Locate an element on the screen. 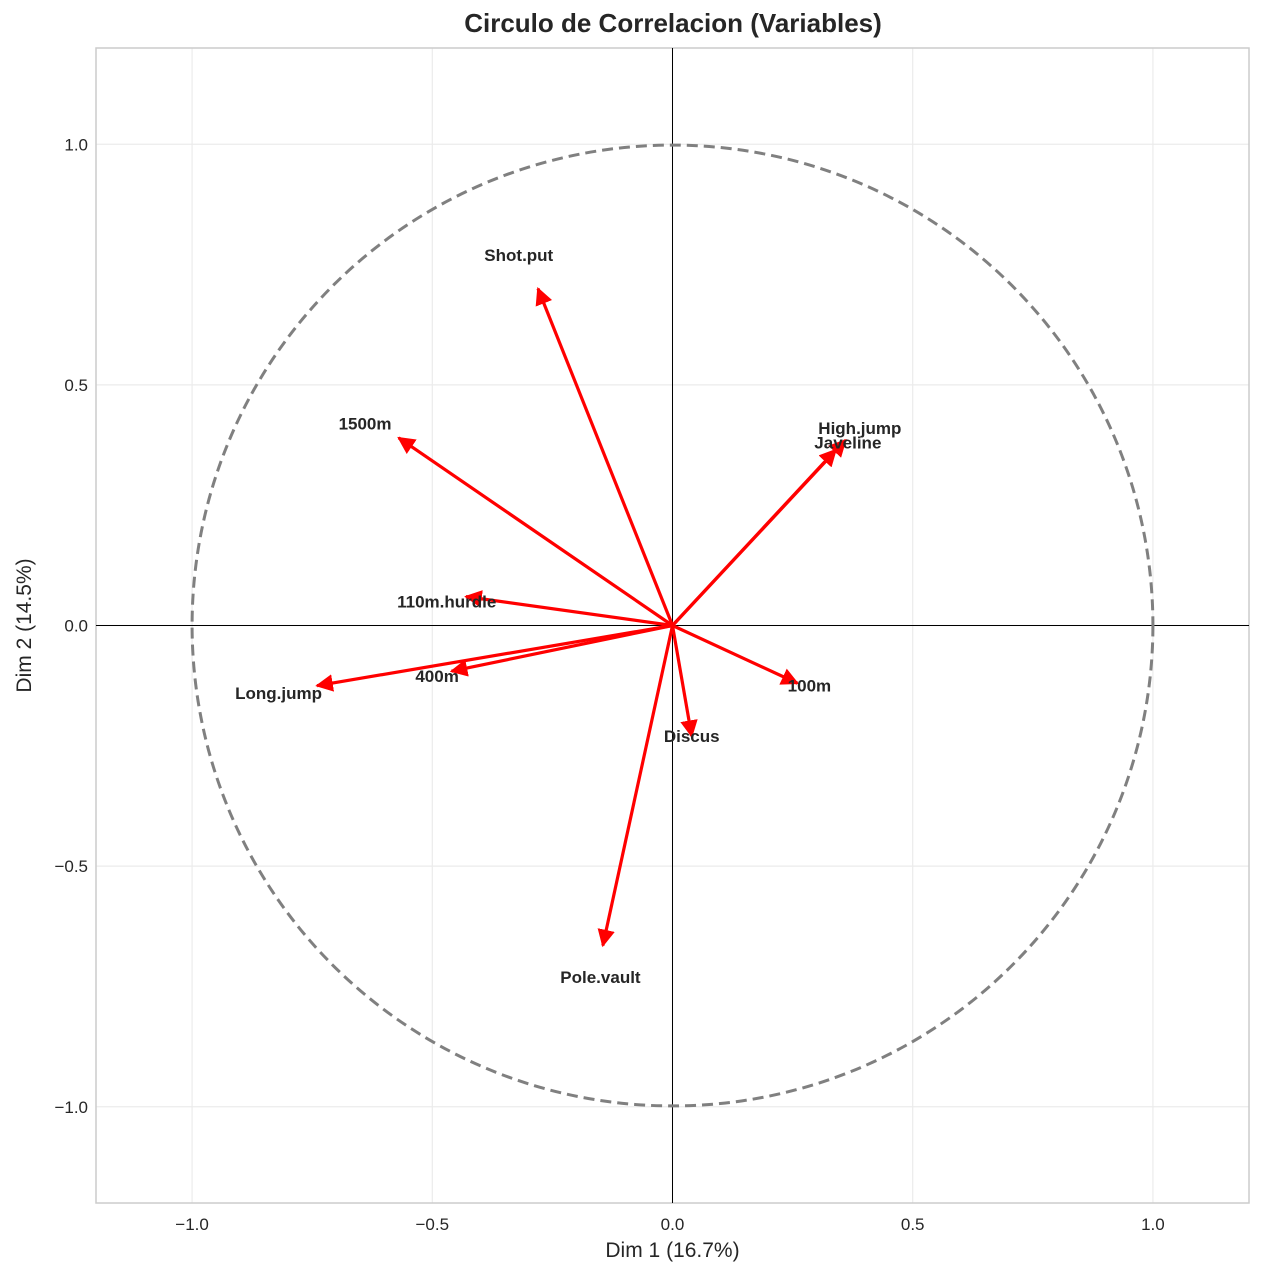 This screenshot has width=1265, height=1277. variable-label: Shot.put is located at coordinates (518, 255).